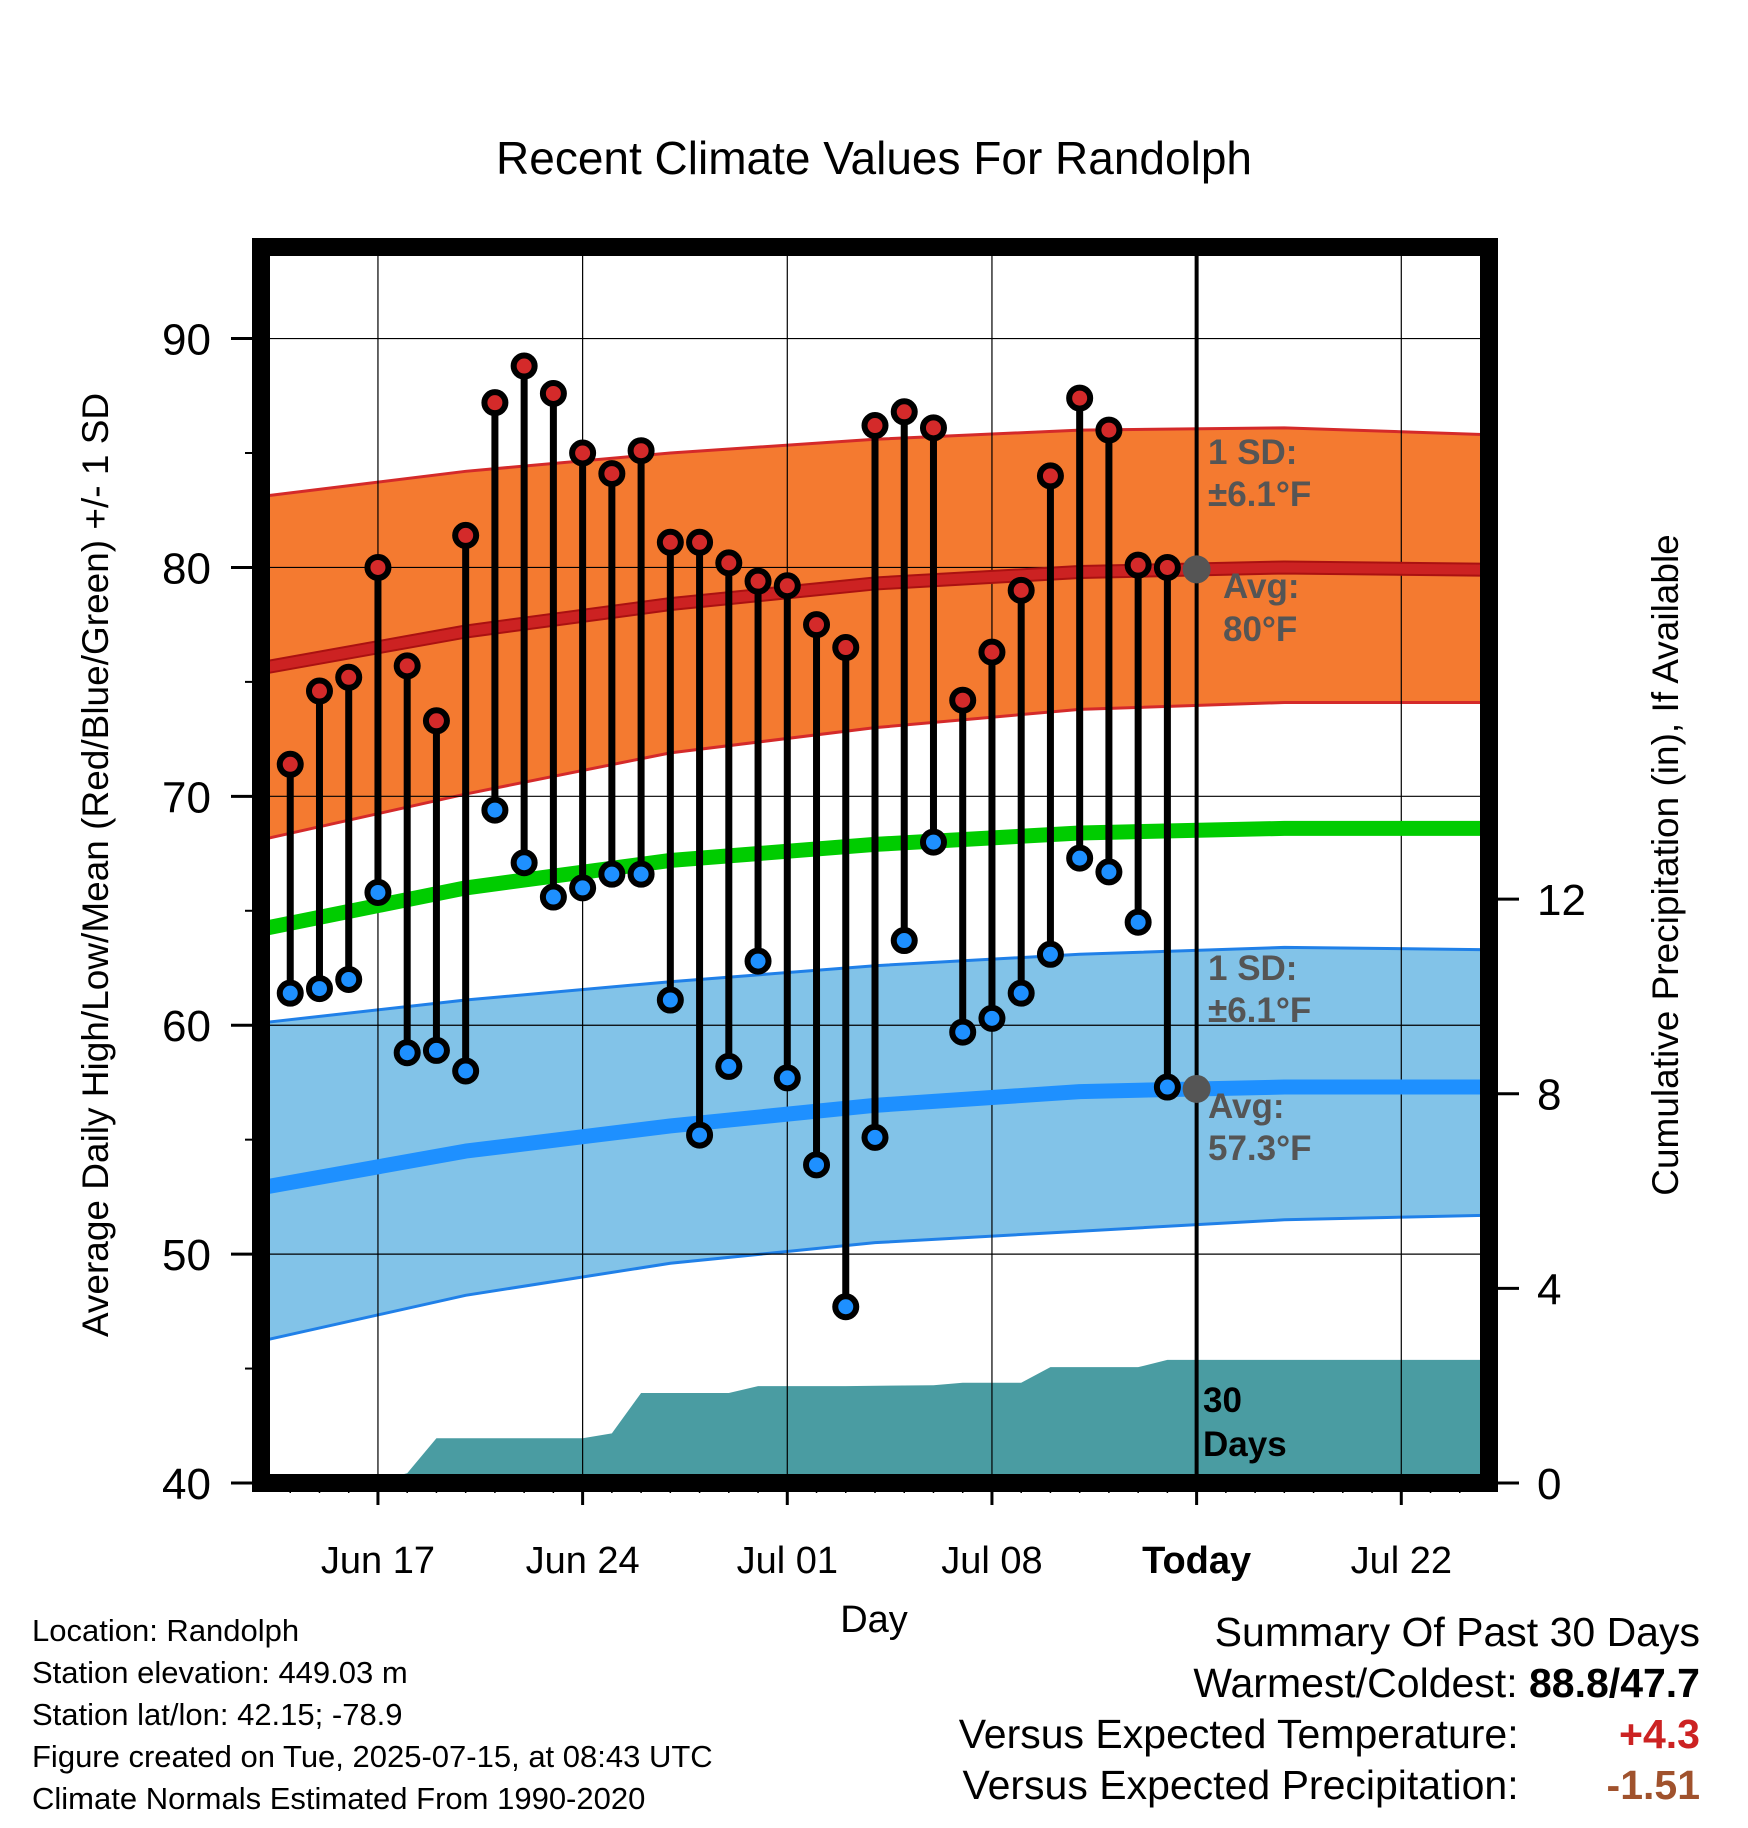 The width and height of the screenshot is (1748, 1828). What do you see at coordinates (1561, 900) in the screenshot?
I see `y2-tick-label-12: 12` at bounding box center [1561, 900].